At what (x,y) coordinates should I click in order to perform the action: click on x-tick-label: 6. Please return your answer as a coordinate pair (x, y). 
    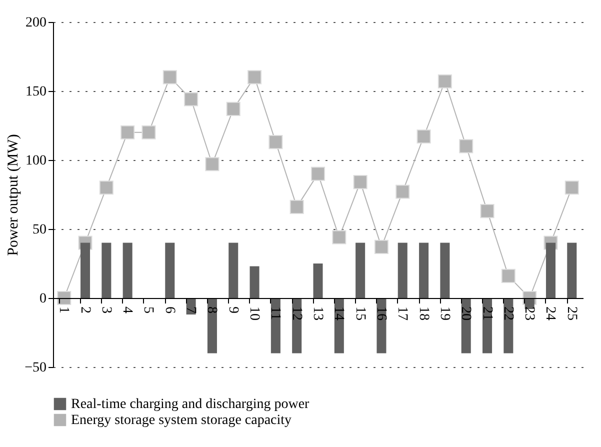
    Looking at the image, I should click on (169, 310).